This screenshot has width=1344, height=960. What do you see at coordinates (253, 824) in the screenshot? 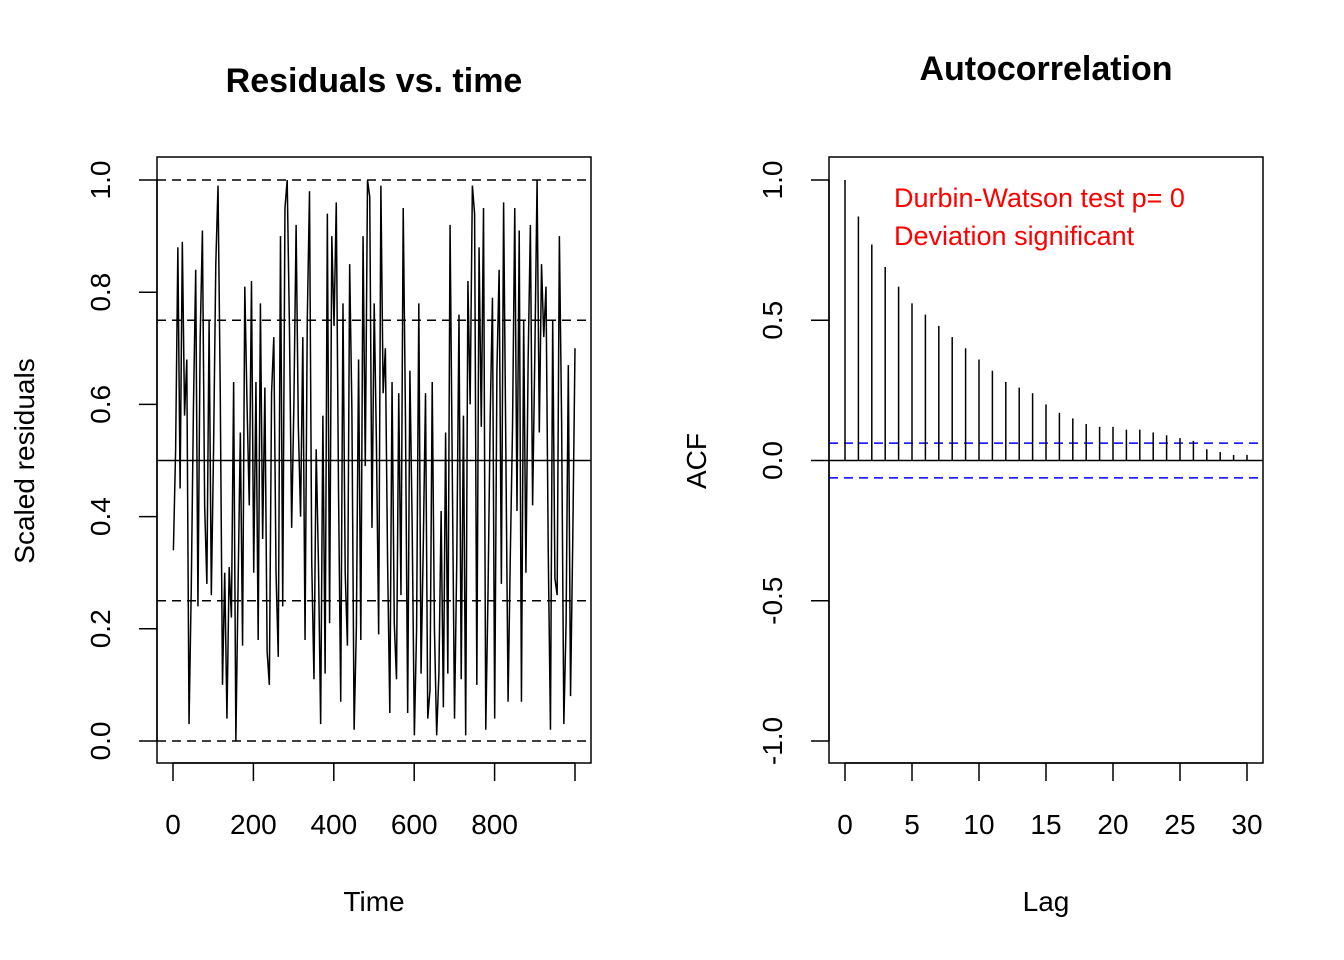
I see `residuals-x-tick-label: 200` at bounding box center [253, 824].